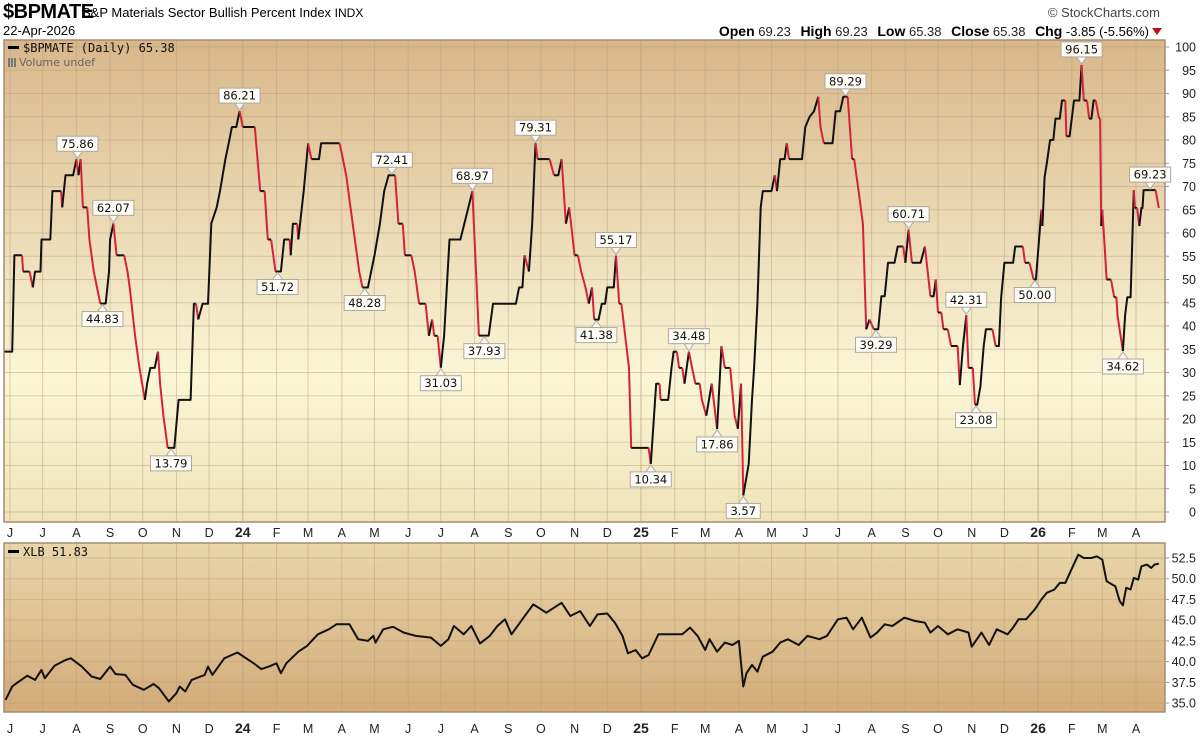 The width and height of the screenshot is (1200, 738). What do you see at coordinates (1189, 187) in the screenshot?
I see `y-tick-label: 70` at bounding box center [1189, 187].